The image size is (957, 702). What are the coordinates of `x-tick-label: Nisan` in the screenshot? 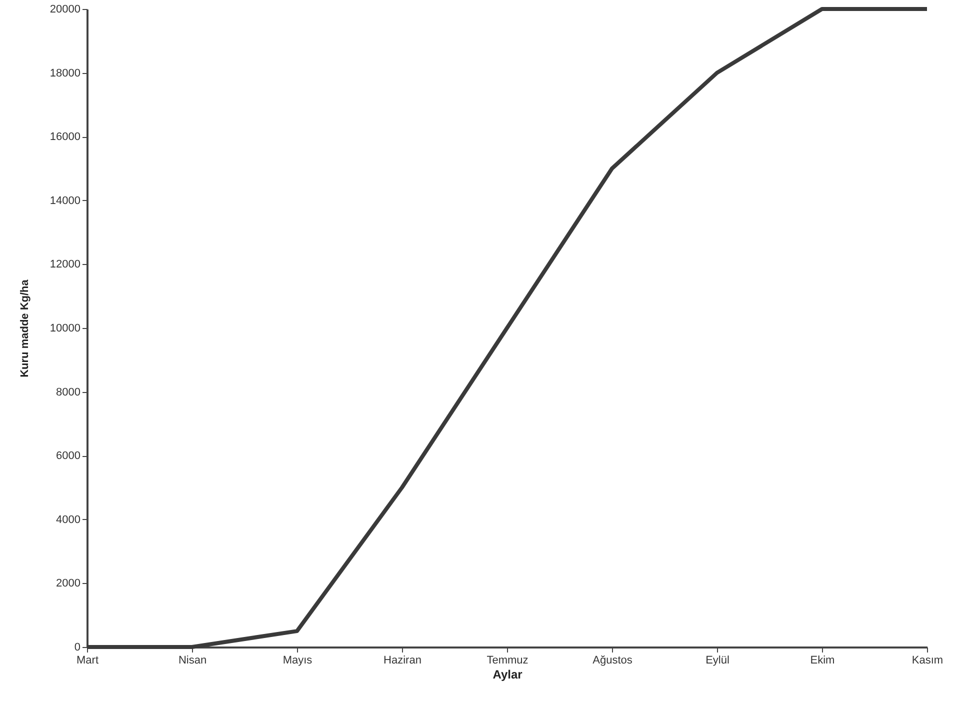 It's located at (192, 660).